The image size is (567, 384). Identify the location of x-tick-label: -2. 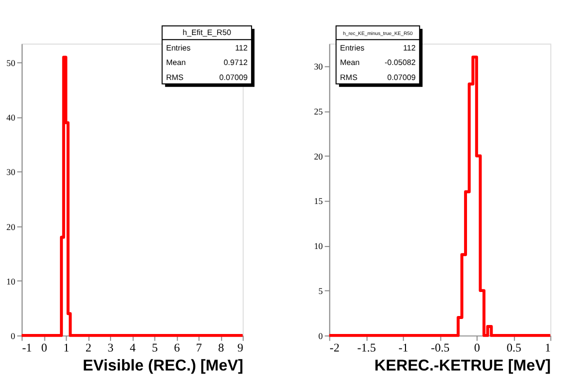
(335, 347).